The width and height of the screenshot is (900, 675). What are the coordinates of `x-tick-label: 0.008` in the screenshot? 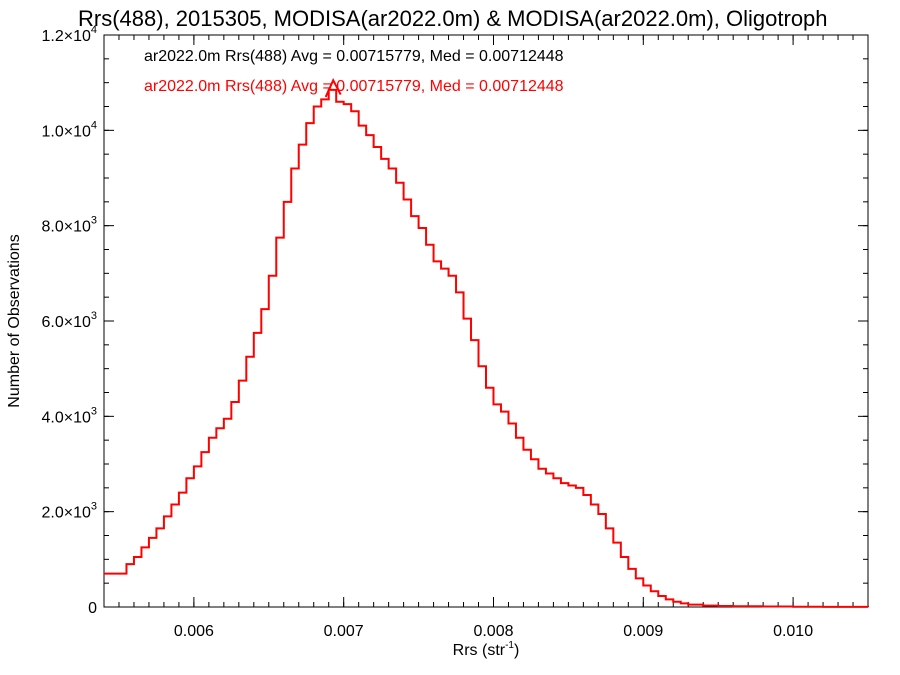 It's located at (493, 631).